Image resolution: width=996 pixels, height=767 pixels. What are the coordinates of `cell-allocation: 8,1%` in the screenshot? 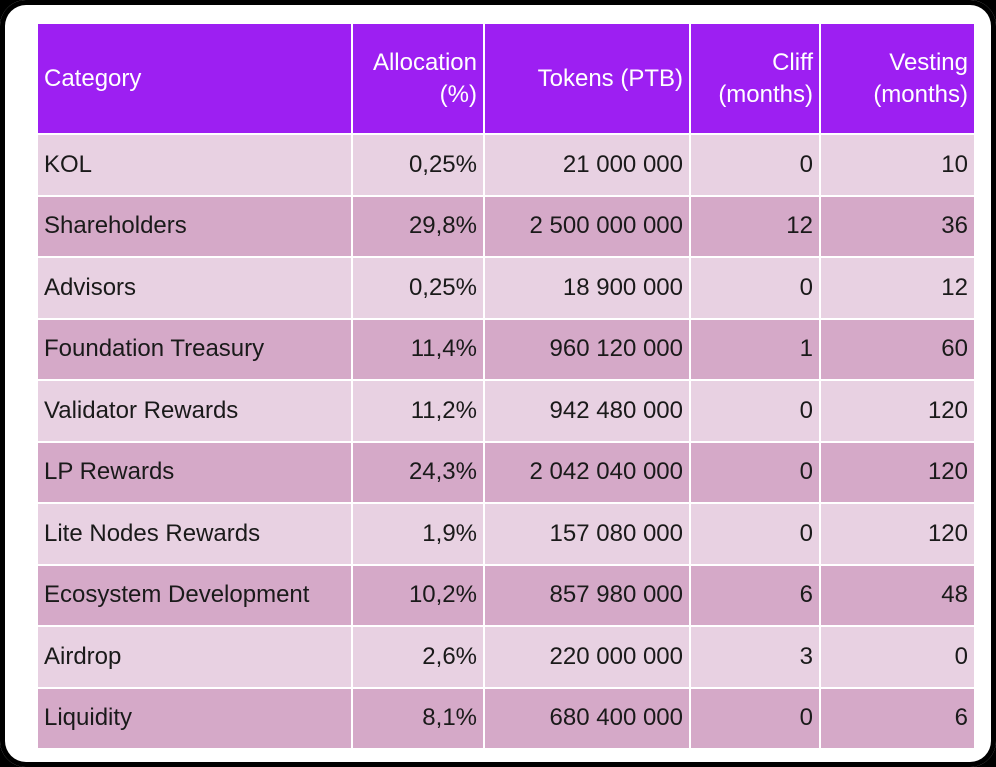 It's located at (418, 718).